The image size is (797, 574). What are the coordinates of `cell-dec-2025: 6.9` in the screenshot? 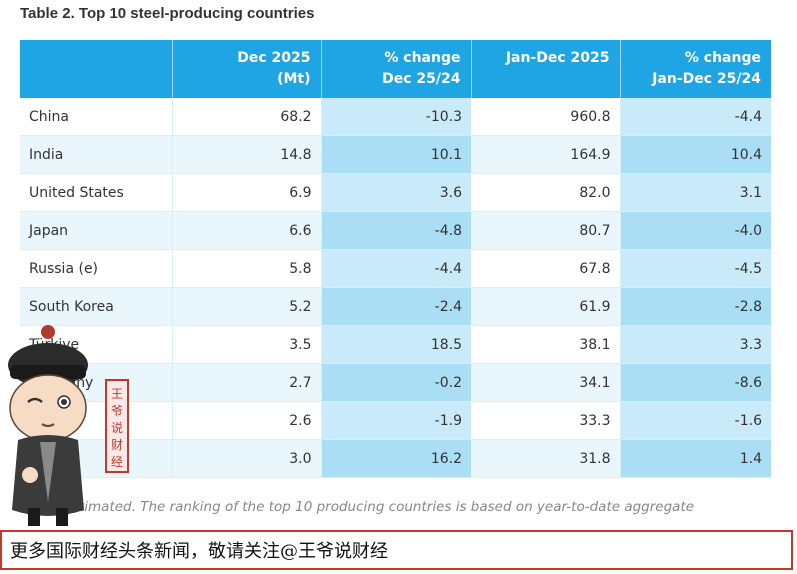 It's located at (247, 192).